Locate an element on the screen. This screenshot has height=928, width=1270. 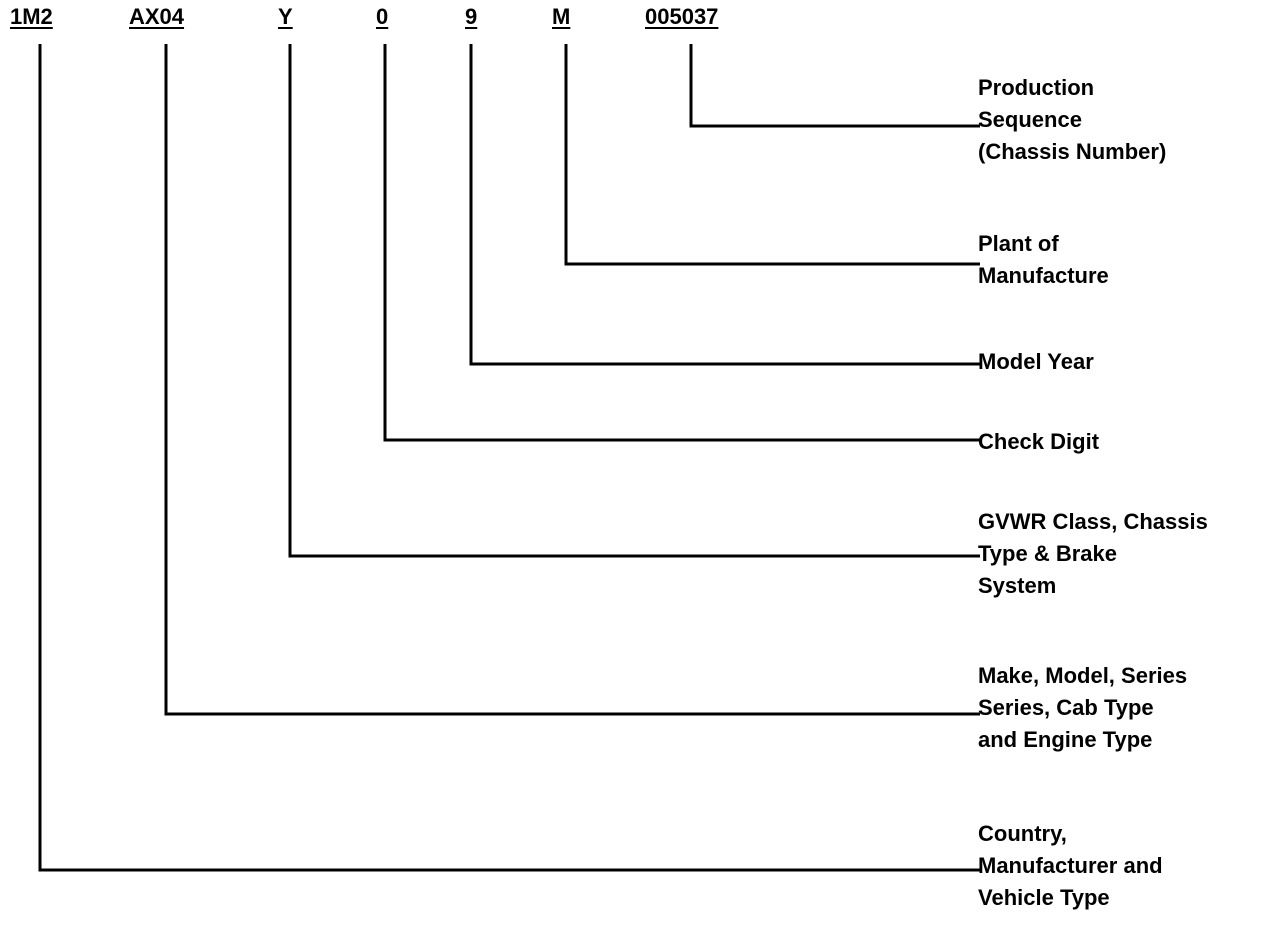
label-line: Country, is located at coordinates (1022, 833).